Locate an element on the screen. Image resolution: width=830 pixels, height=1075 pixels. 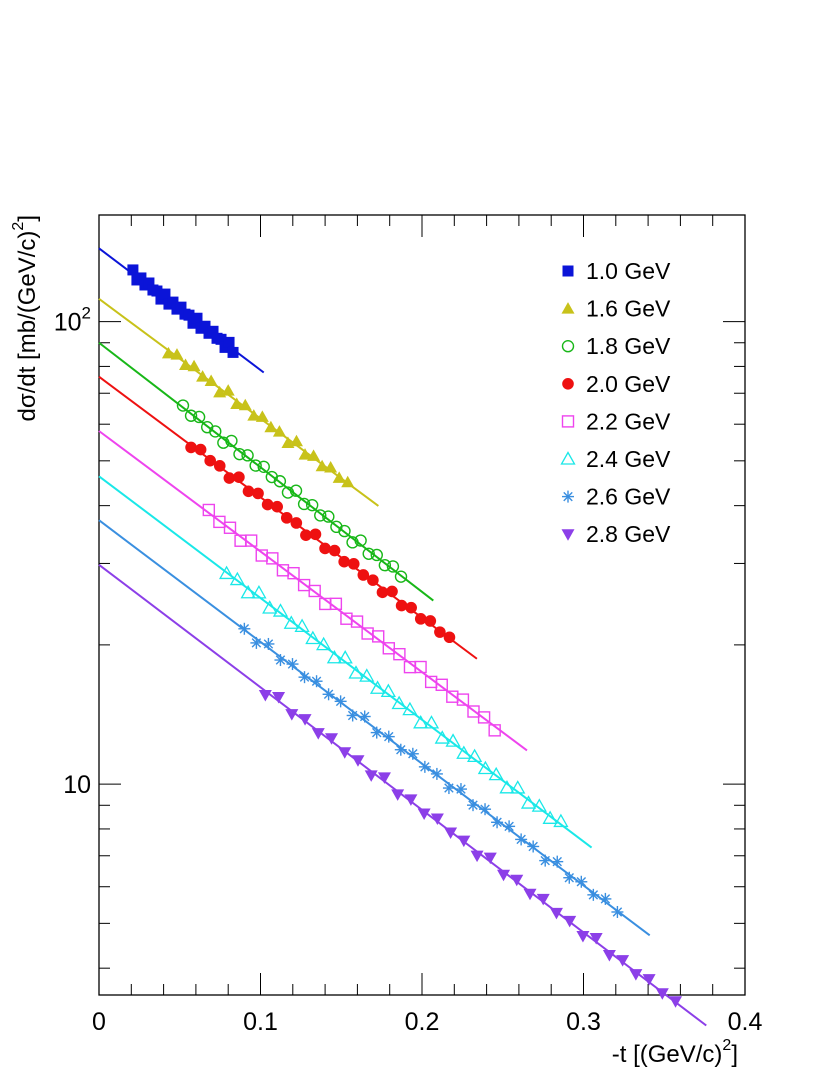
legend-label: 2.8 GeV is located at coordinates (628, 534).